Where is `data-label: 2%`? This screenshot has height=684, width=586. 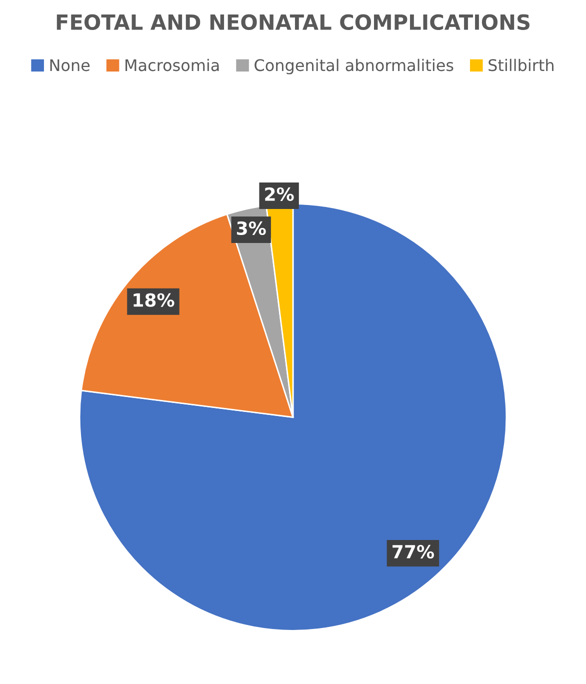
data-label: 2% is located at coordinates (279, 194).